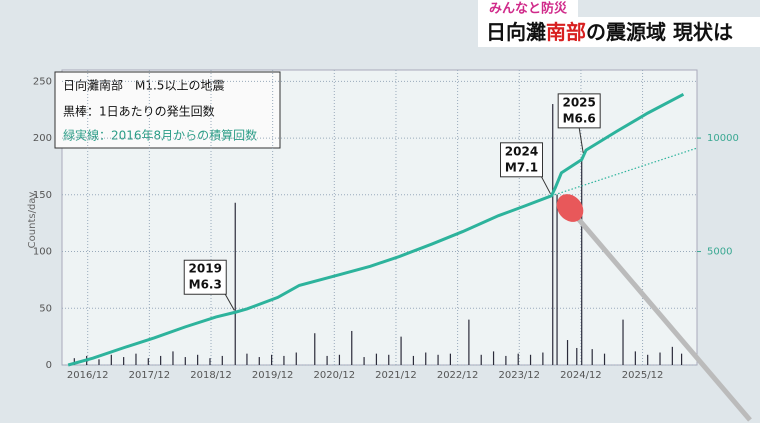  Describe the element at coordinates (139, 111) in the screenshot. I see `legend-text: 黒棒：1日あたりの発生回数` at that location.